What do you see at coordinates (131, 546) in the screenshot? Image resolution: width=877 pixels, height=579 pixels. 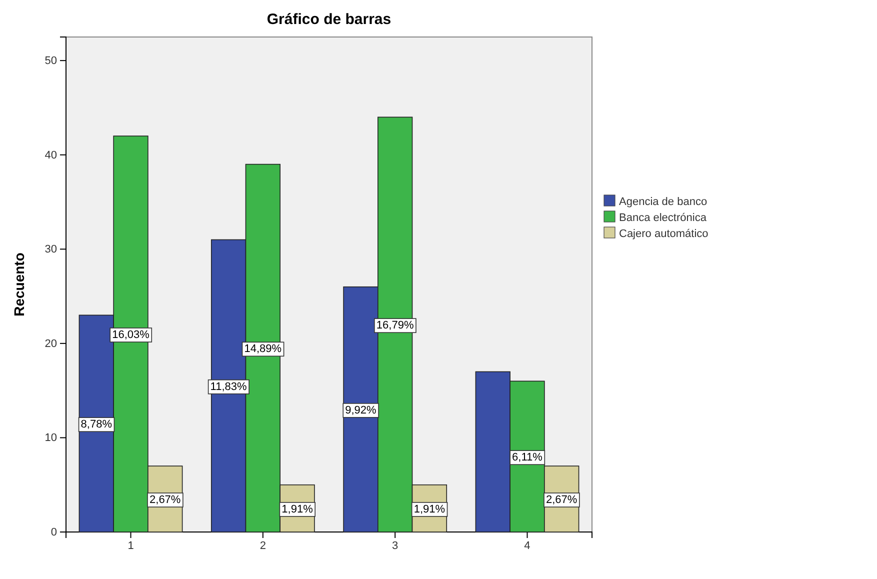 I see `x-tick-label: 1` at bounding box center [131, 546].